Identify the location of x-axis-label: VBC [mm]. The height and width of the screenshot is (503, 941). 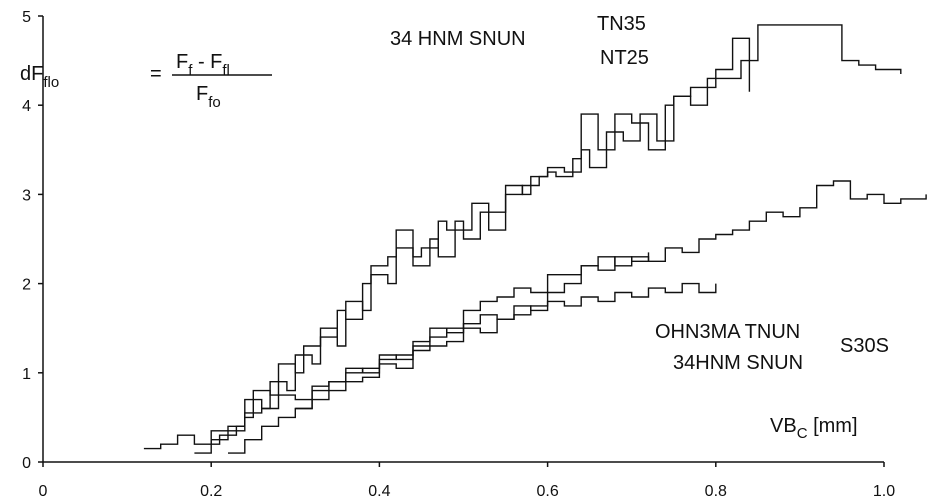
(814, 428).